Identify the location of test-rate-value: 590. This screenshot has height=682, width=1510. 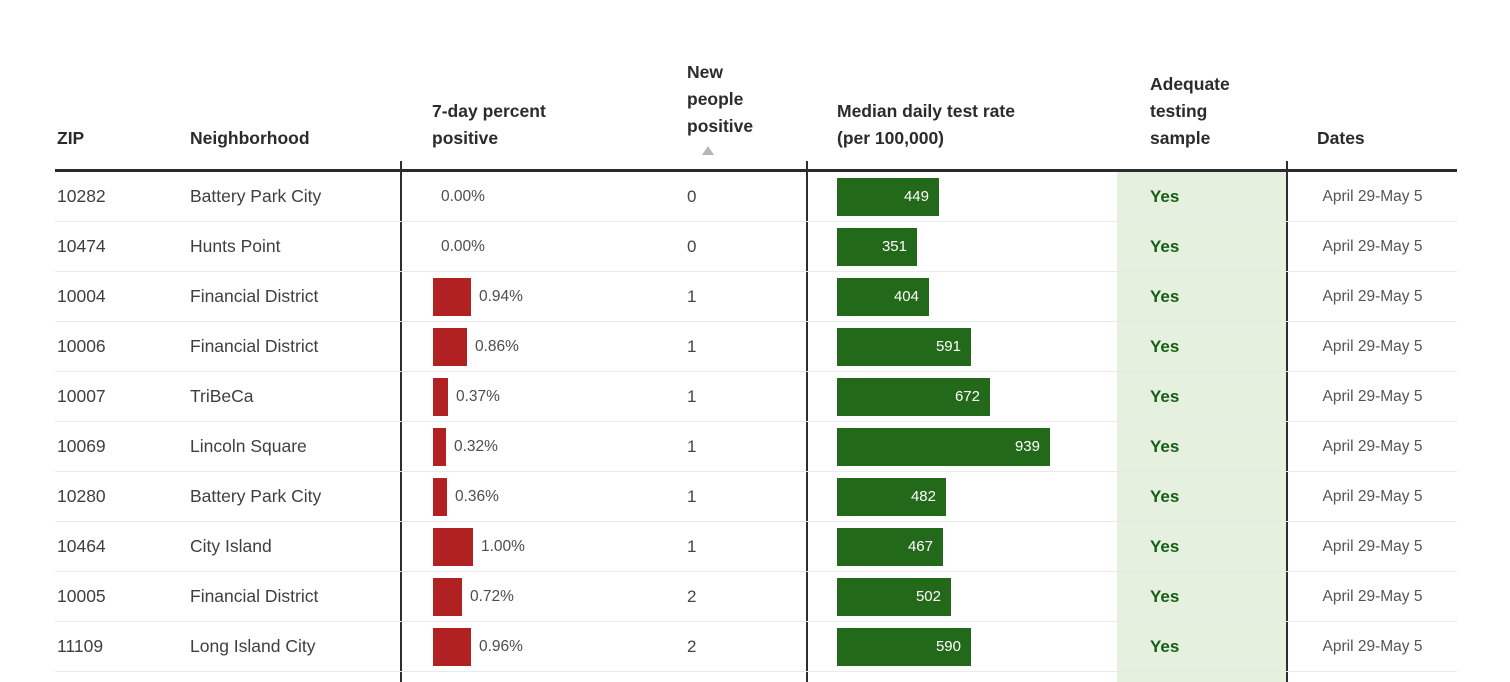
(948, 646).